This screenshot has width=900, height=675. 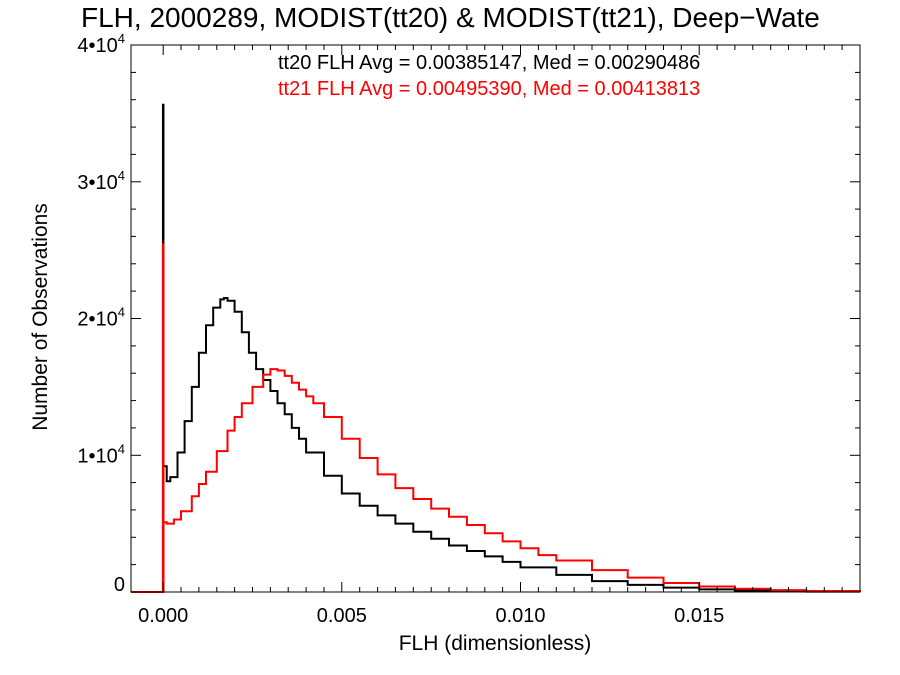 I want to click on y-tick-label: 0, so click(x=119, y=585).